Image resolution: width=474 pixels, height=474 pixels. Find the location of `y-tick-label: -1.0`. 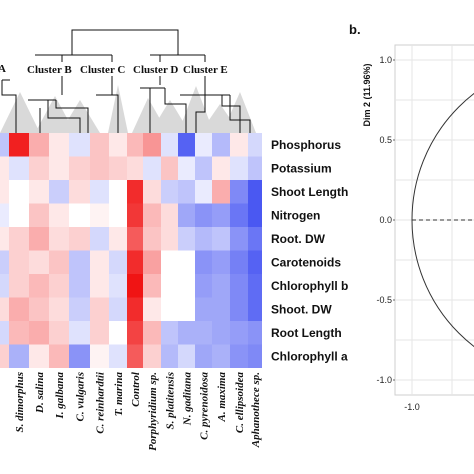

y-tick-label: -1.0 is located at coordinates (384, 380).